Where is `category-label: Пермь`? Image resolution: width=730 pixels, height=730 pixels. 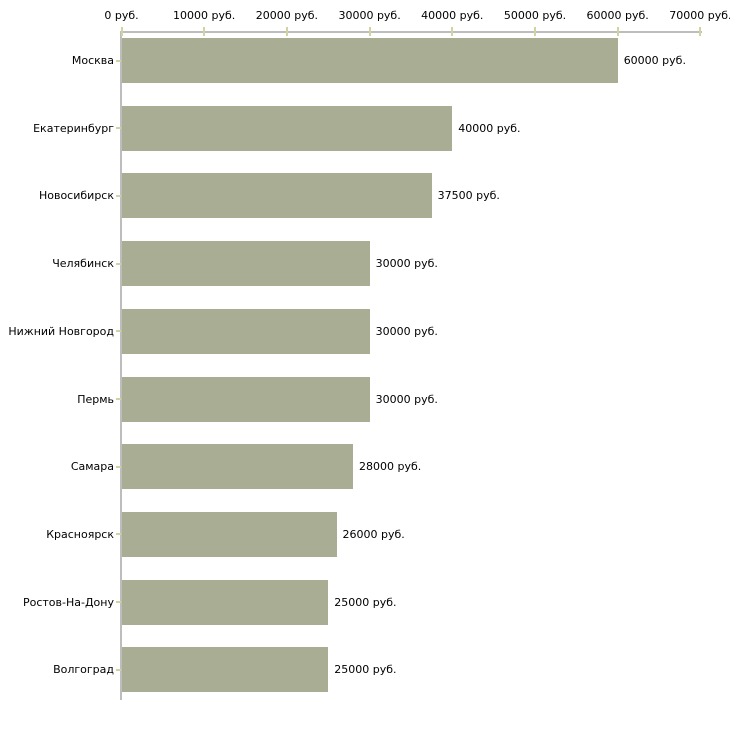
category-label: Пермь is located at coordinates (95, 399).